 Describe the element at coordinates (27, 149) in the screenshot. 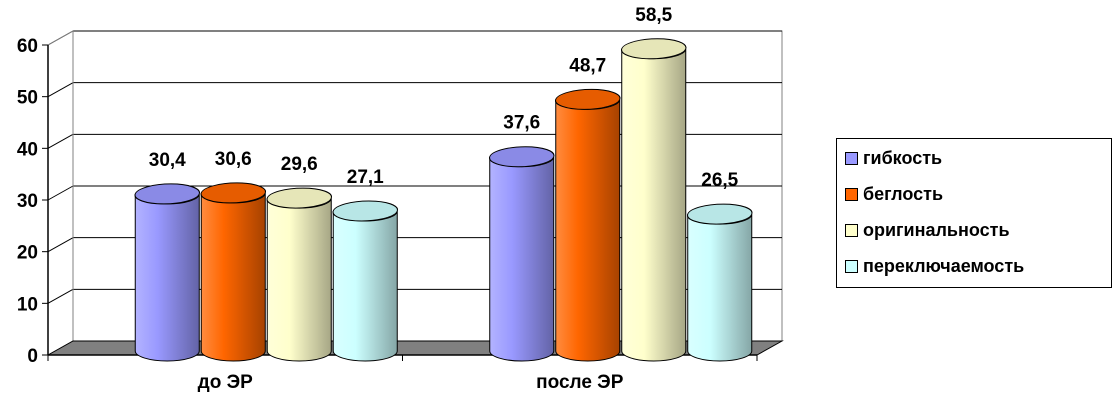

I see `y-tick-label: 40` at that location.